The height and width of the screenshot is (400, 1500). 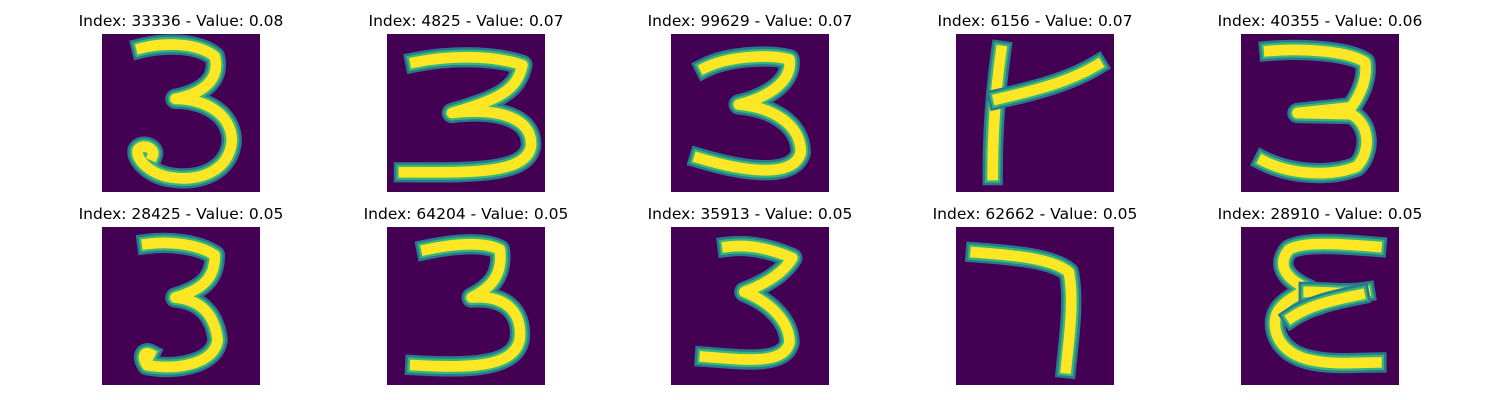 I want to click on panel-title: Index: 64204 - Value: 0.05, so click(x=466, y=214).